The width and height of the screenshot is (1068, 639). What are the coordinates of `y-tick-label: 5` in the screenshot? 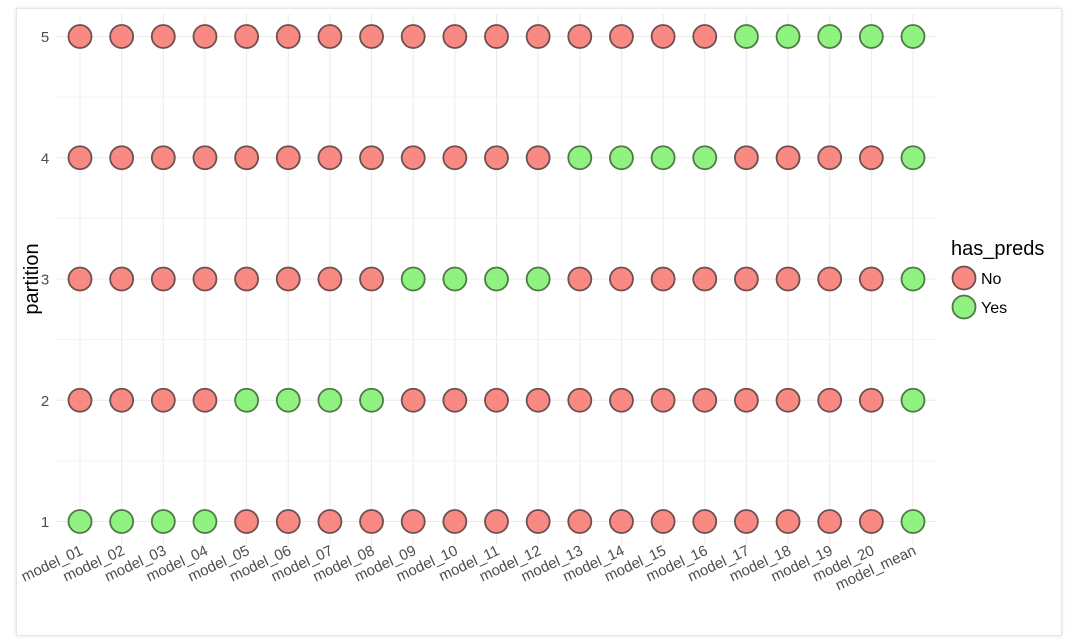 It's located at (45, 37).